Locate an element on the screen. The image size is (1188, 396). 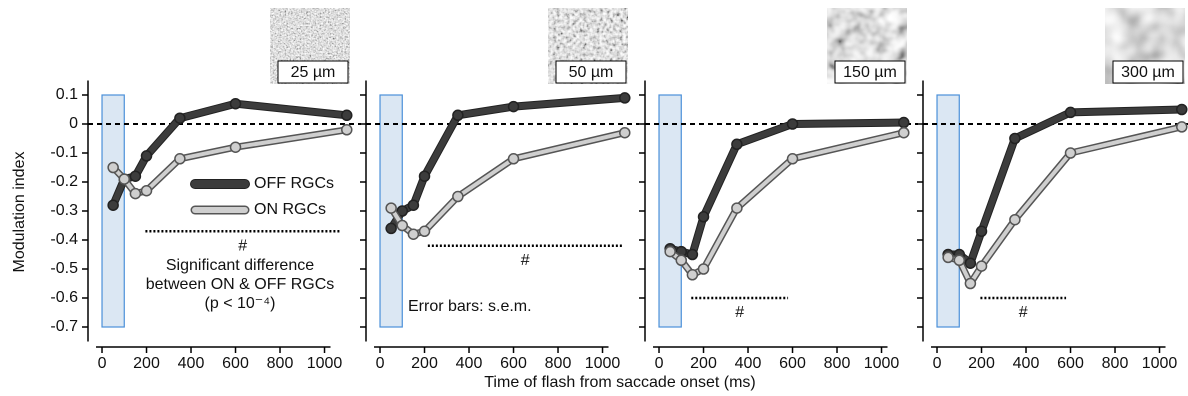
y-tick-label: -0.7 is located at coordinates (64, 326).